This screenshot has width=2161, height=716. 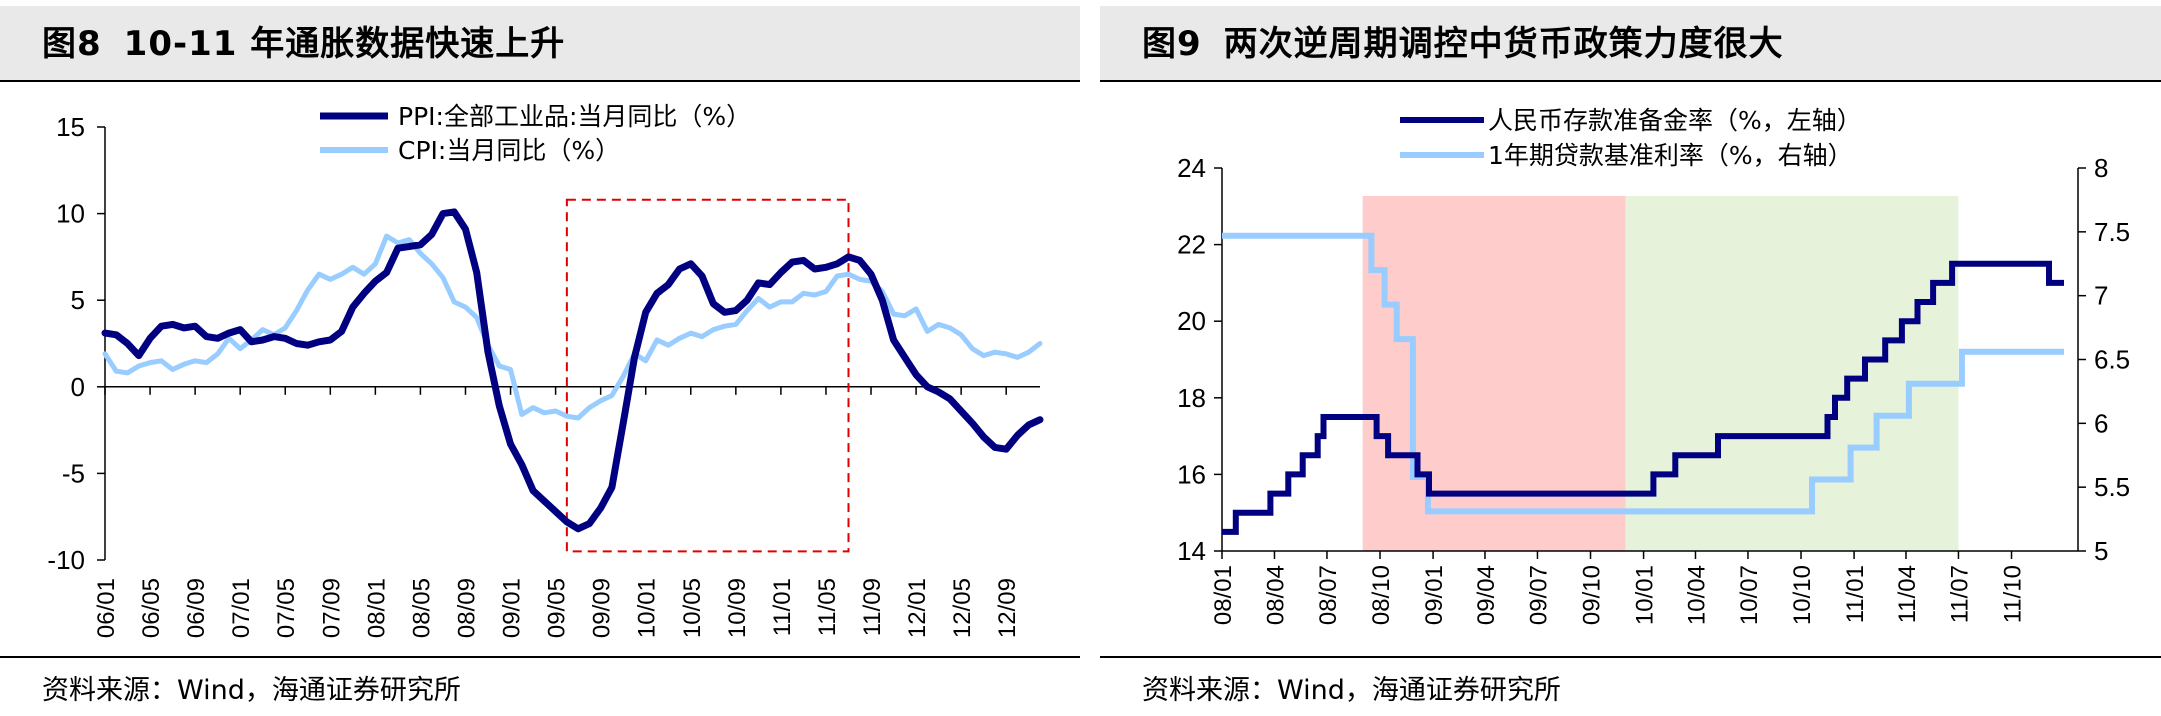 What do you see at coordinates (1275, 595) in the screenshot?
I see `x-tick-label: 08/04` at bounding box center [1275, 595].